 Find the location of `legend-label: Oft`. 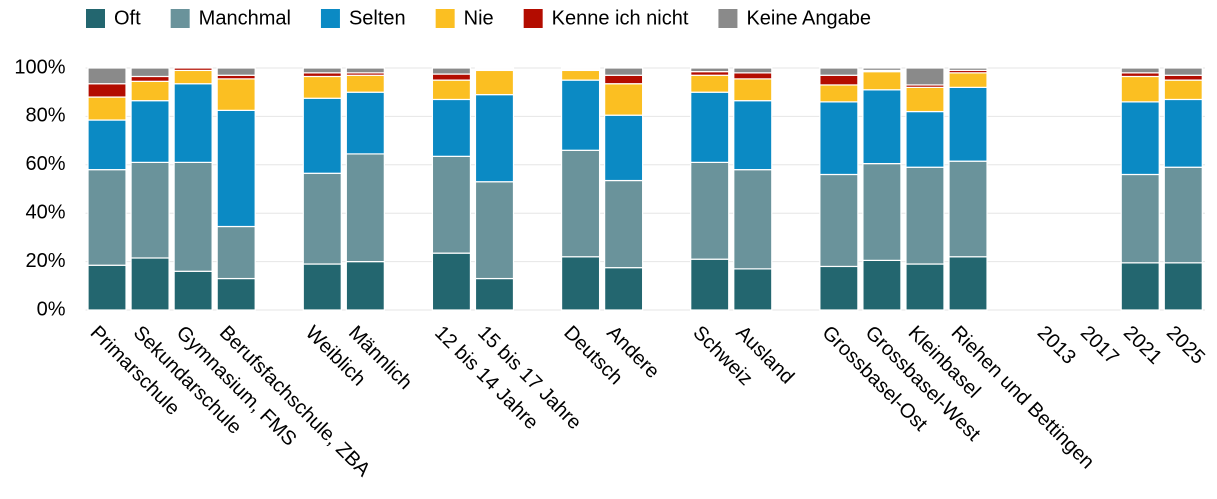

legend-label: Oft is located at coordinates (127, 18).